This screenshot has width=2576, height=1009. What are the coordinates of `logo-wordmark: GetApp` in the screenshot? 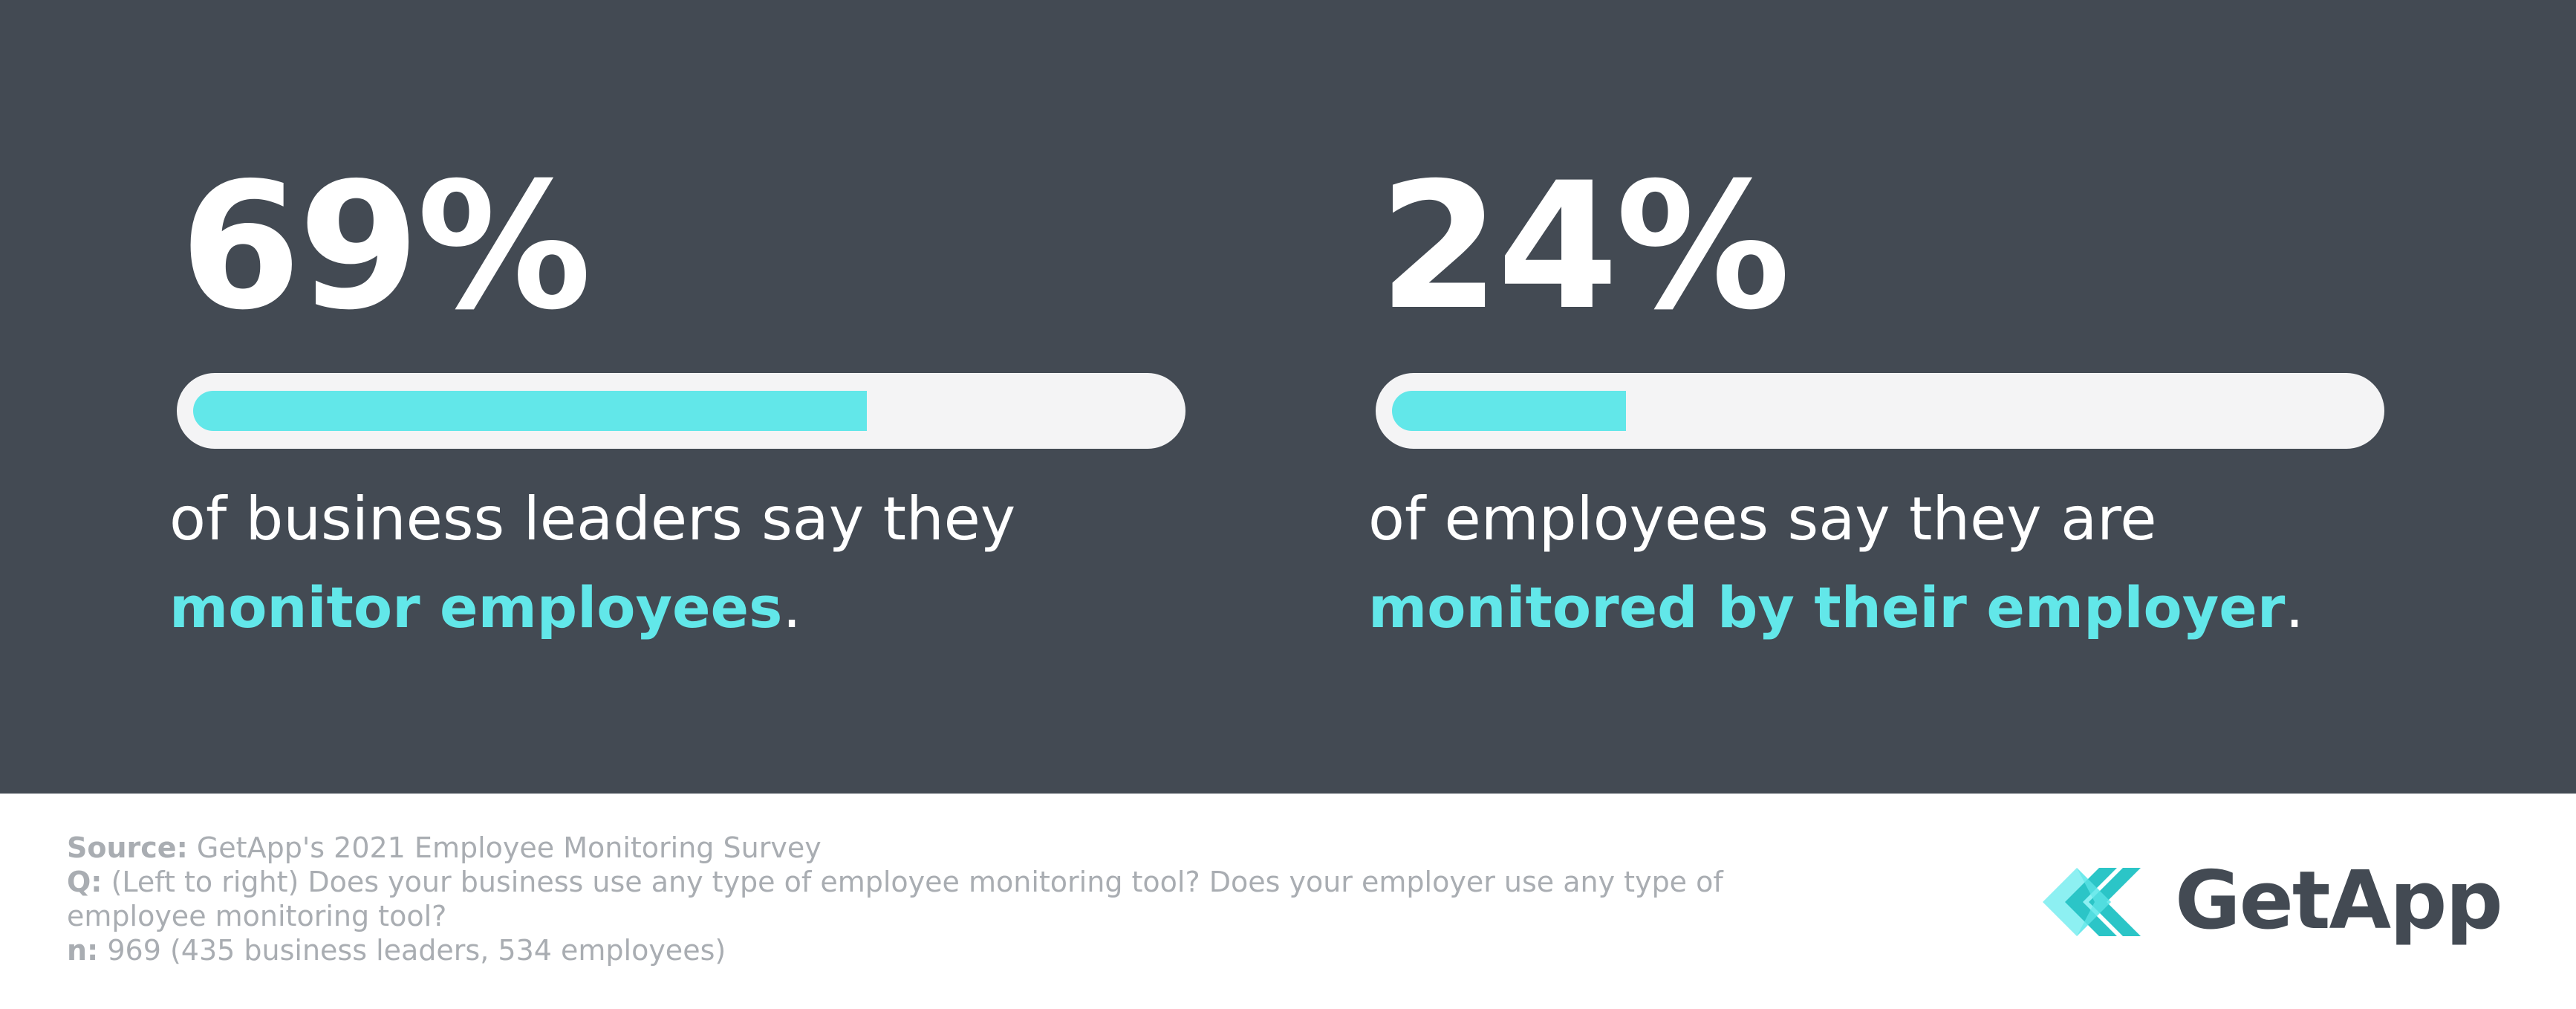 It's located at (2339, 900).